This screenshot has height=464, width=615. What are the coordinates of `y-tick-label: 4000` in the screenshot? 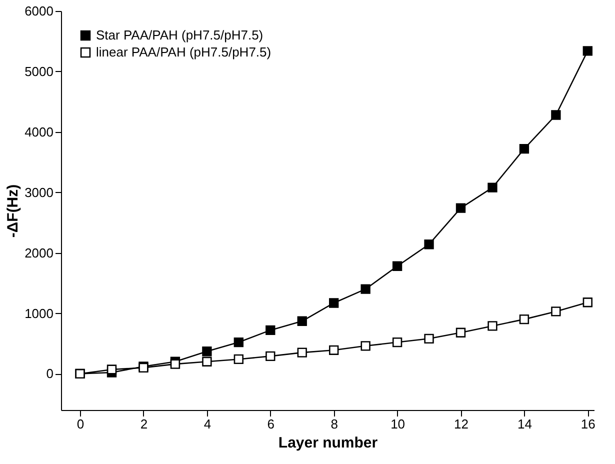 It's located at (39, 132).